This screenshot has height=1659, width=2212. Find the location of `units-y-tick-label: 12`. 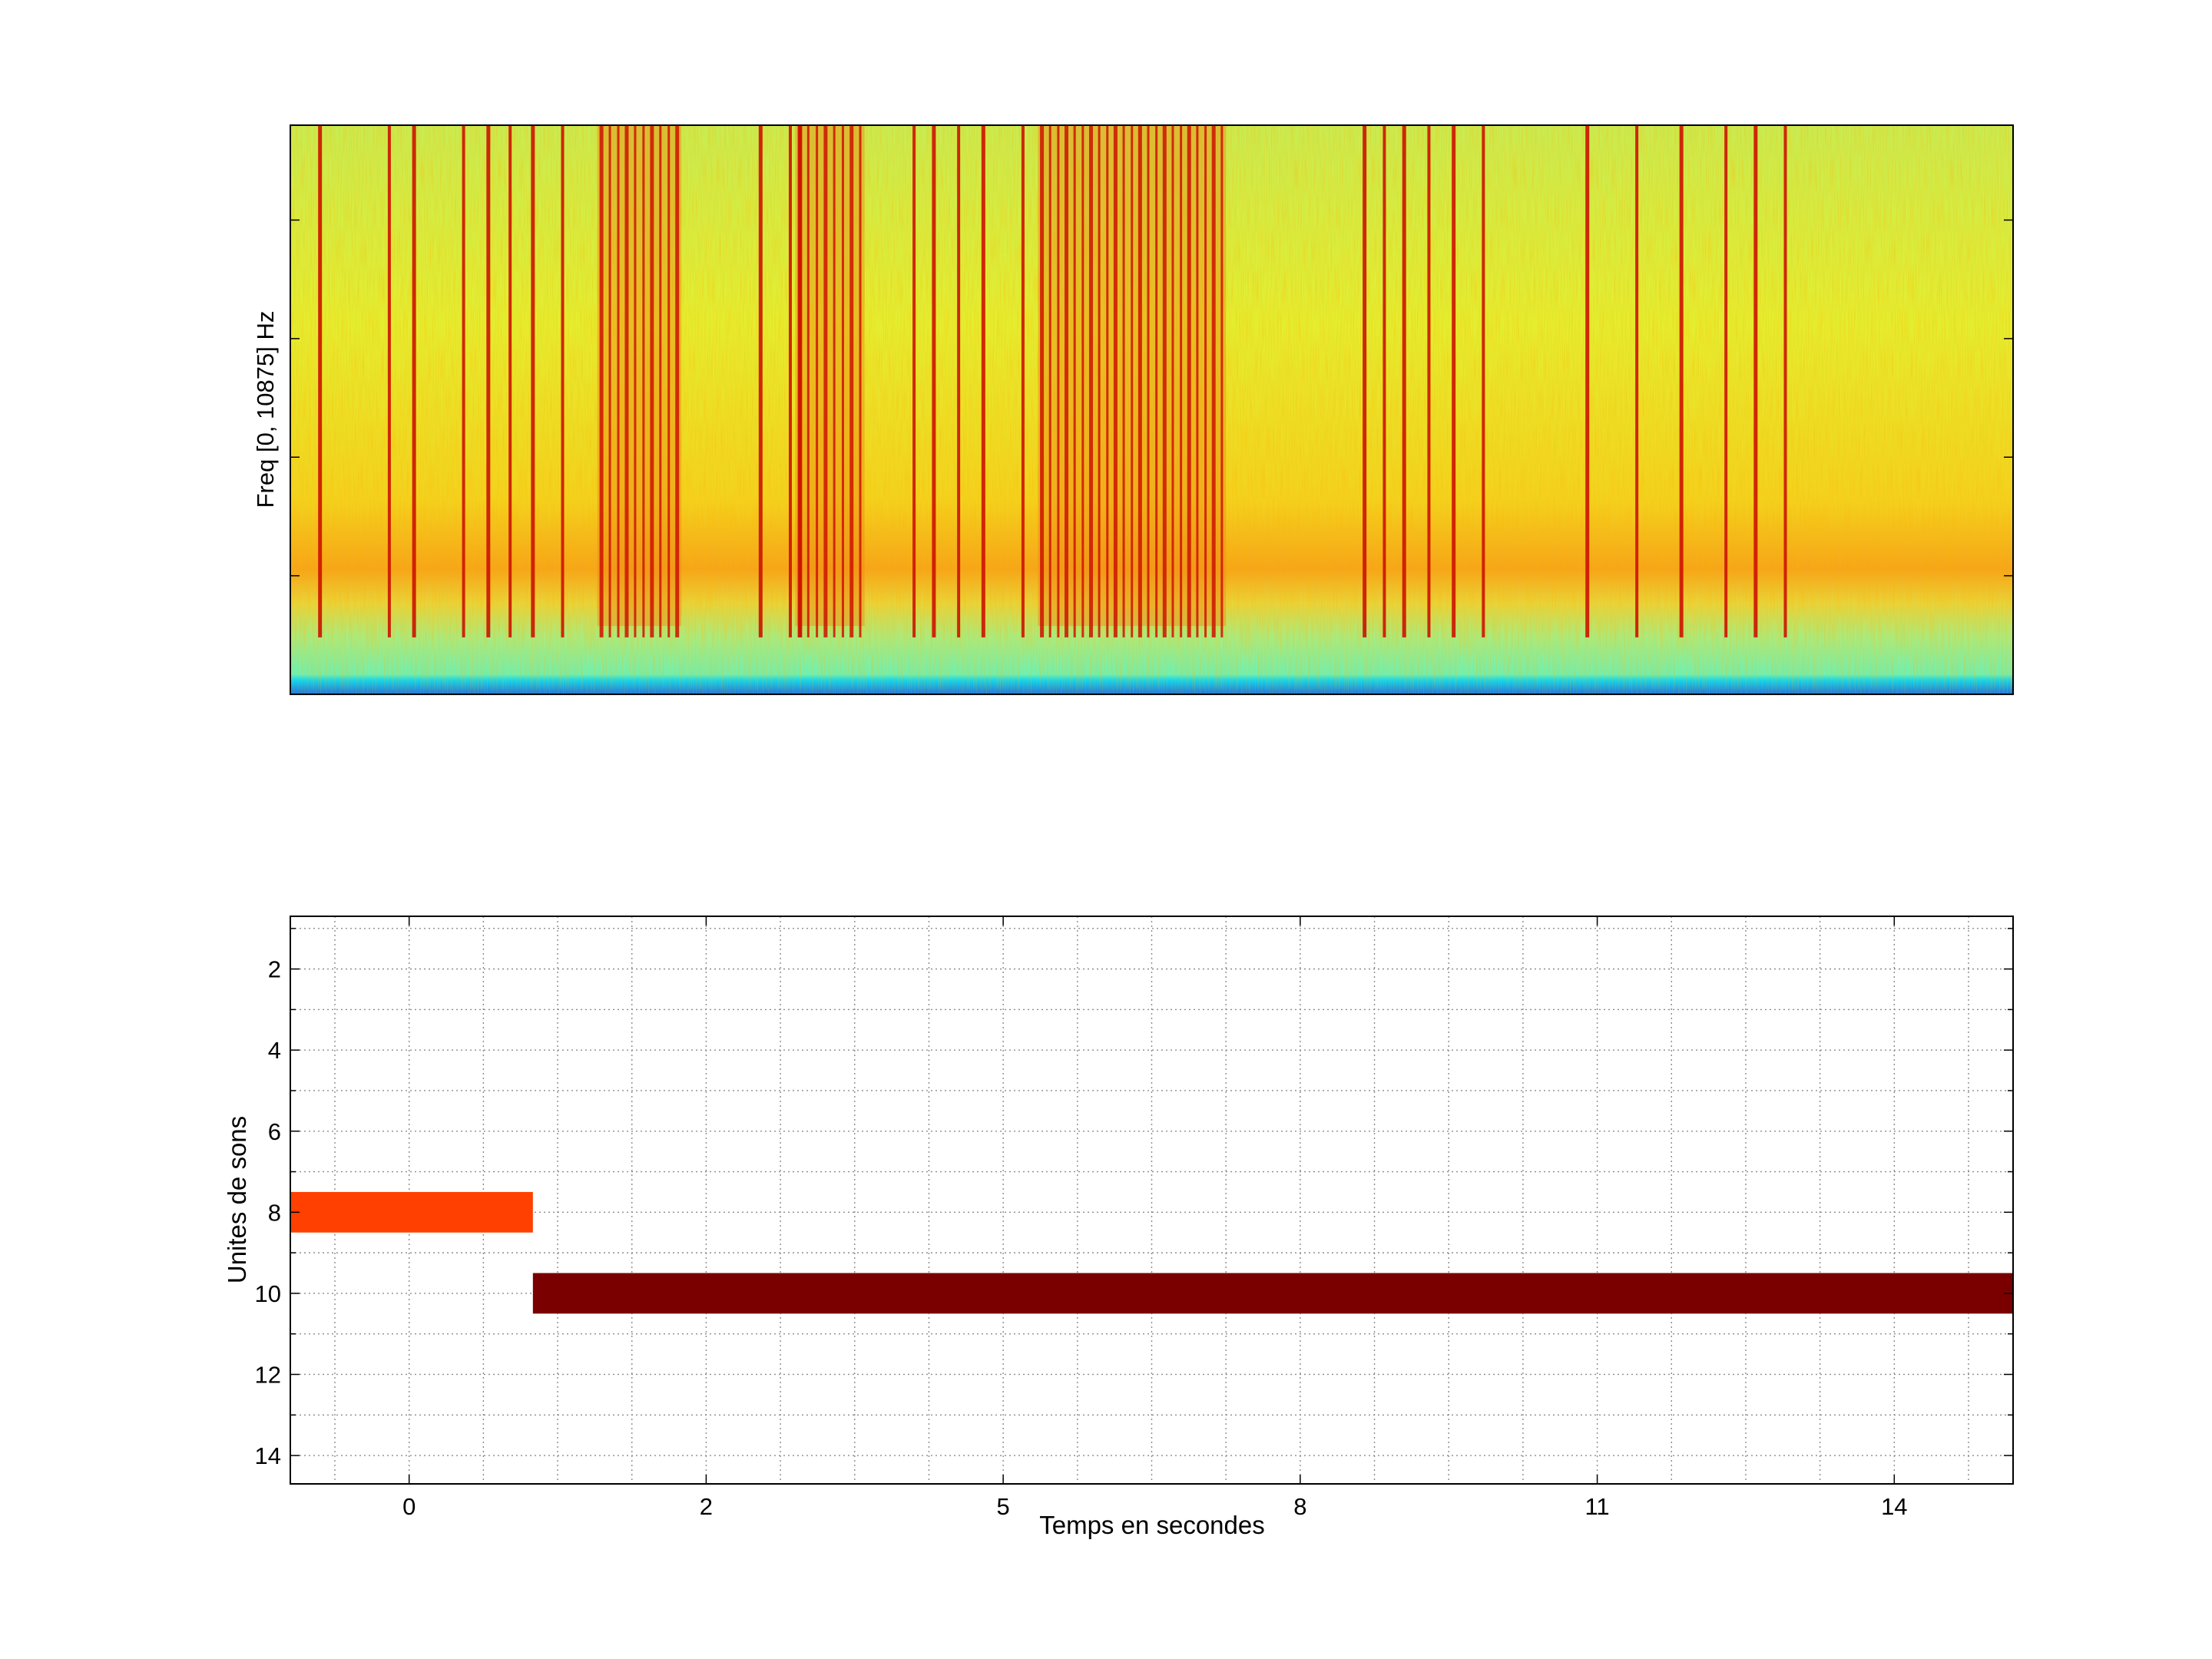

units-y-tick-label: 12 is located at coordinates (268, 1375).